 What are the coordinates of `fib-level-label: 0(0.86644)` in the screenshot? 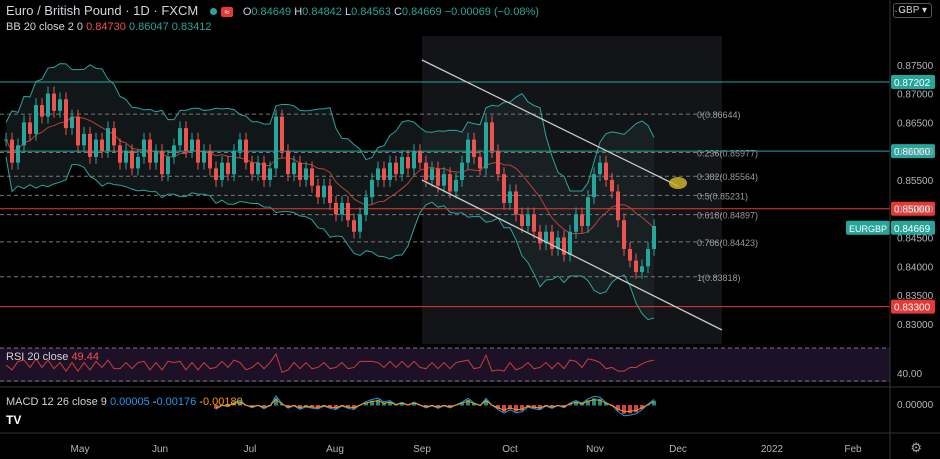 It's located at (719, 115).